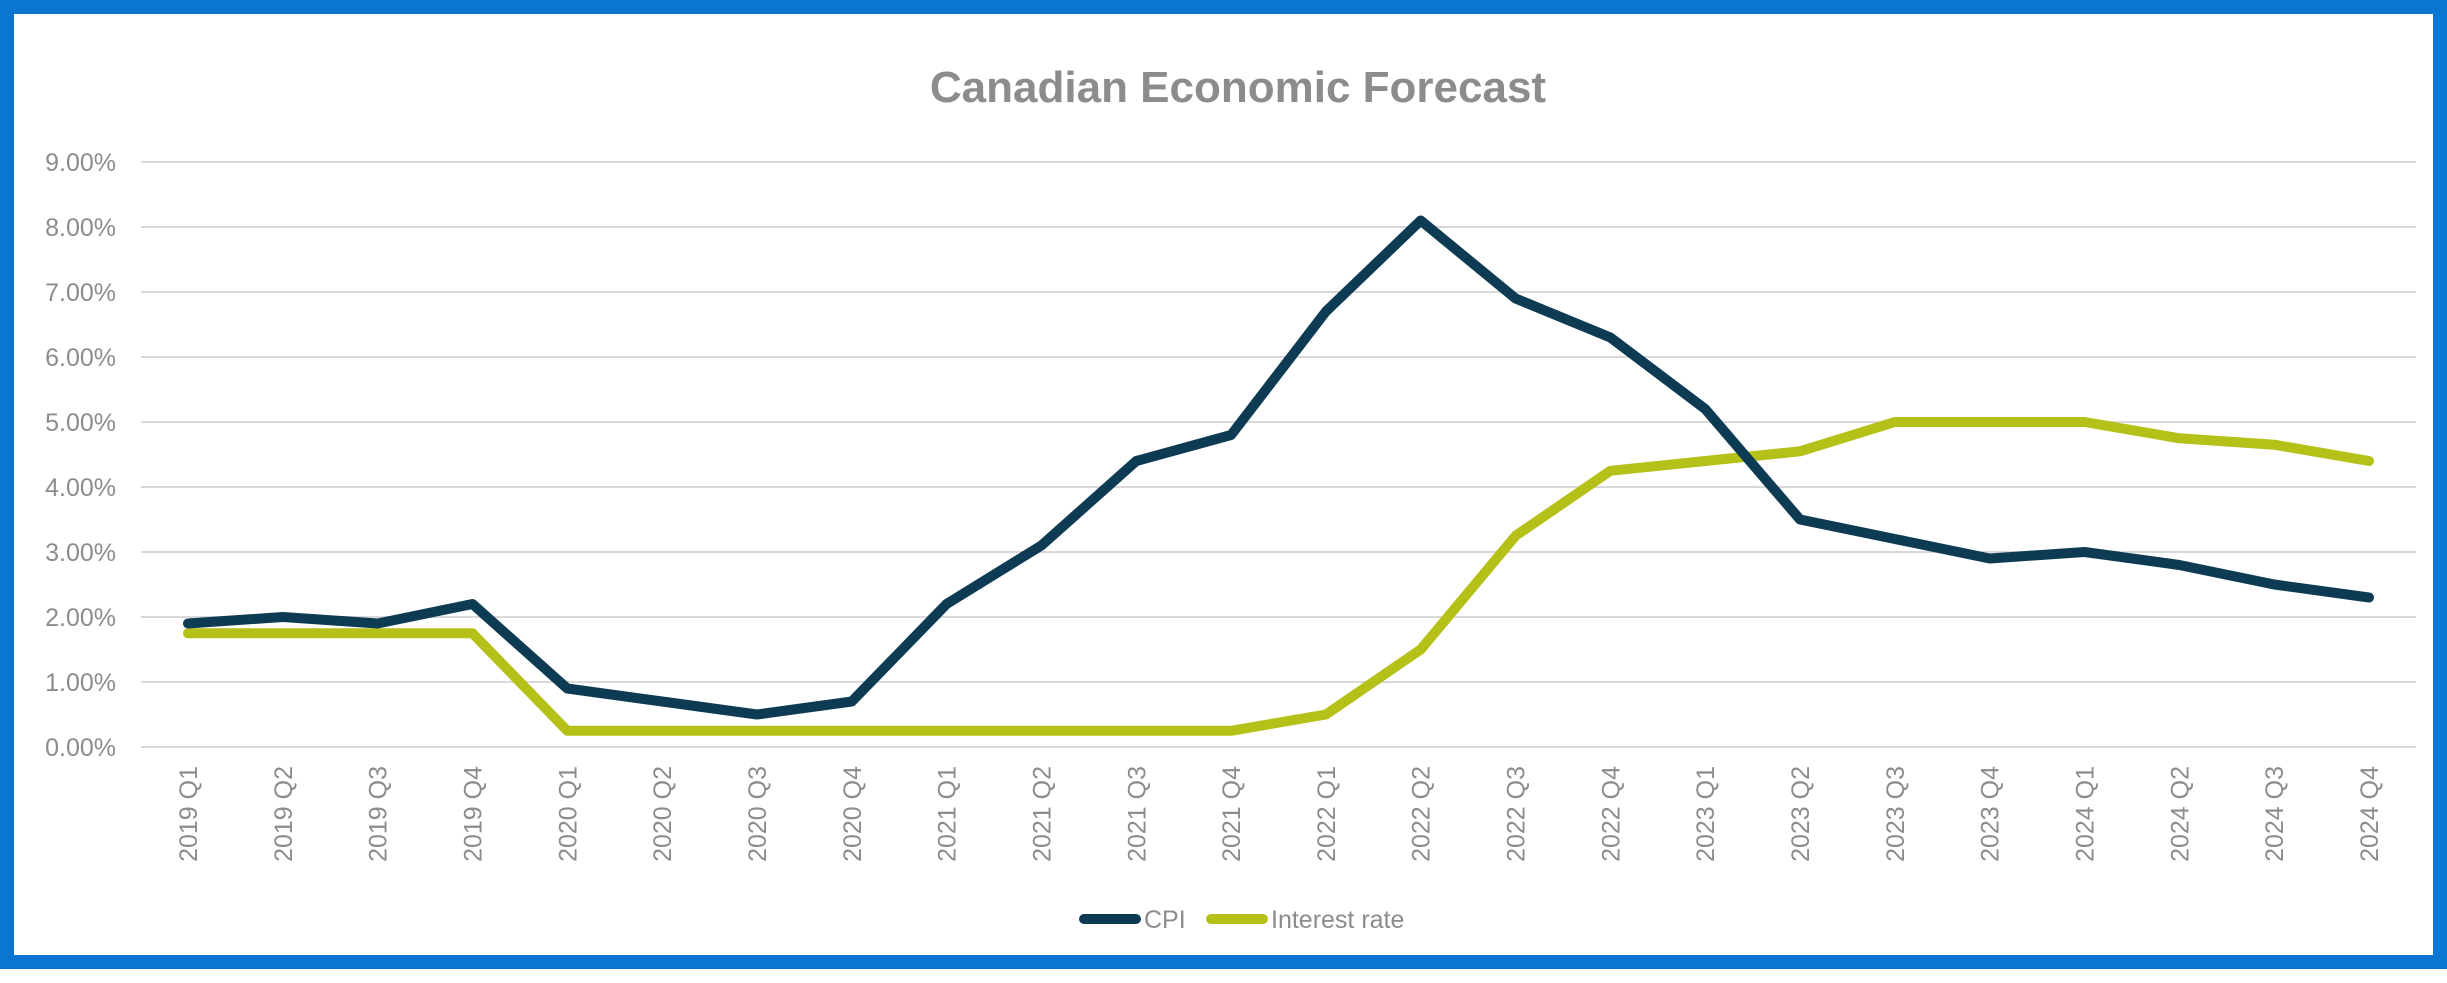 This screenshot has height=983, width=2447. Describe the element at coordinates (80, 488) in the screenshot. I see `y-tick-label: 4.00%` at that location.